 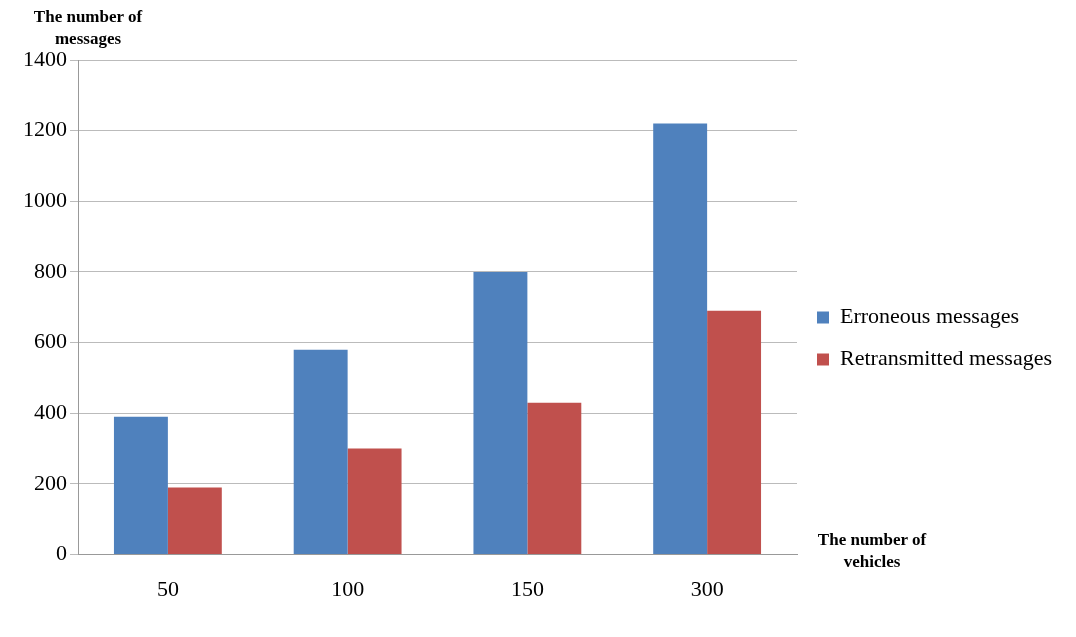 What do you see at coordinates (50, 270) in the screenshot?
I see `y-tick-label: 800` at bounding box center [50, 270].